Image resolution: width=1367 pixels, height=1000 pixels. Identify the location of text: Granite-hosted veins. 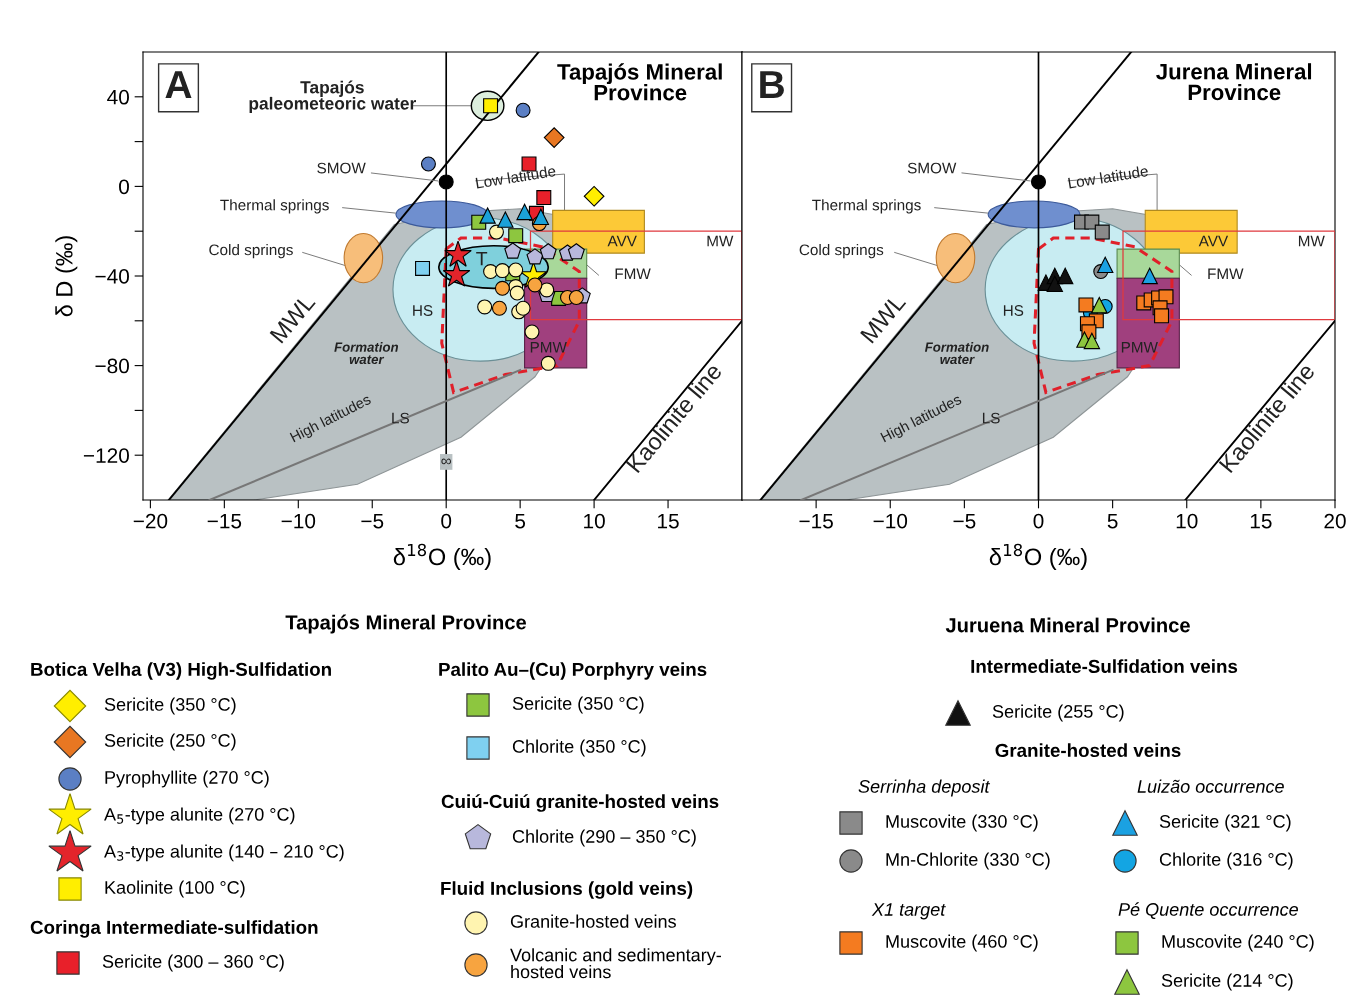
(1088, 750).